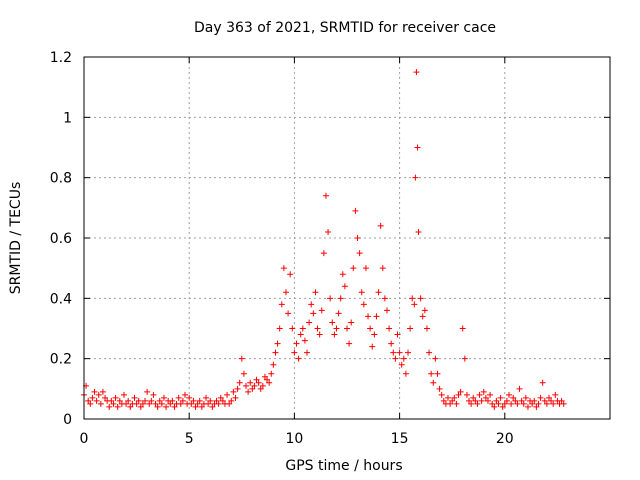  Describe the element at coordinates (343, 466) in the screenshot. I see `x-axis-label: GPS time / hours` at that location.